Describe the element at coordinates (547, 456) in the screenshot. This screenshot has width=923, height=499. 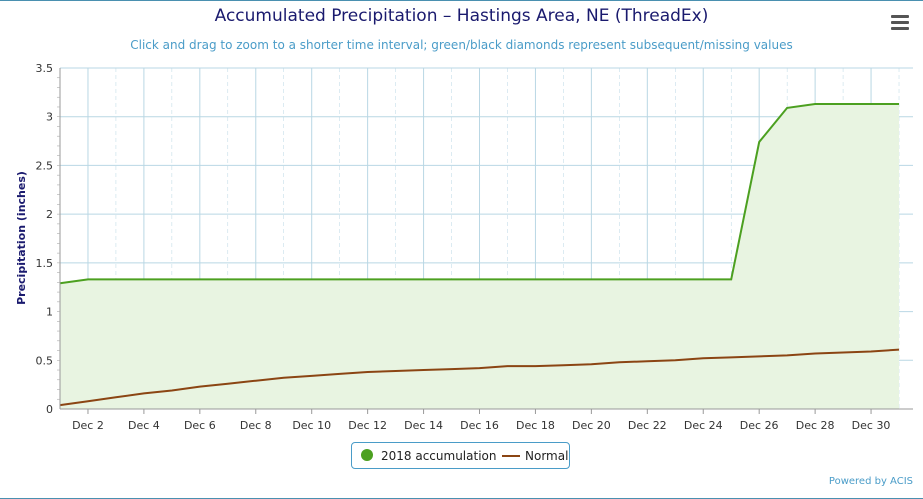
I see `legend-item-normal: Normal` at that location.